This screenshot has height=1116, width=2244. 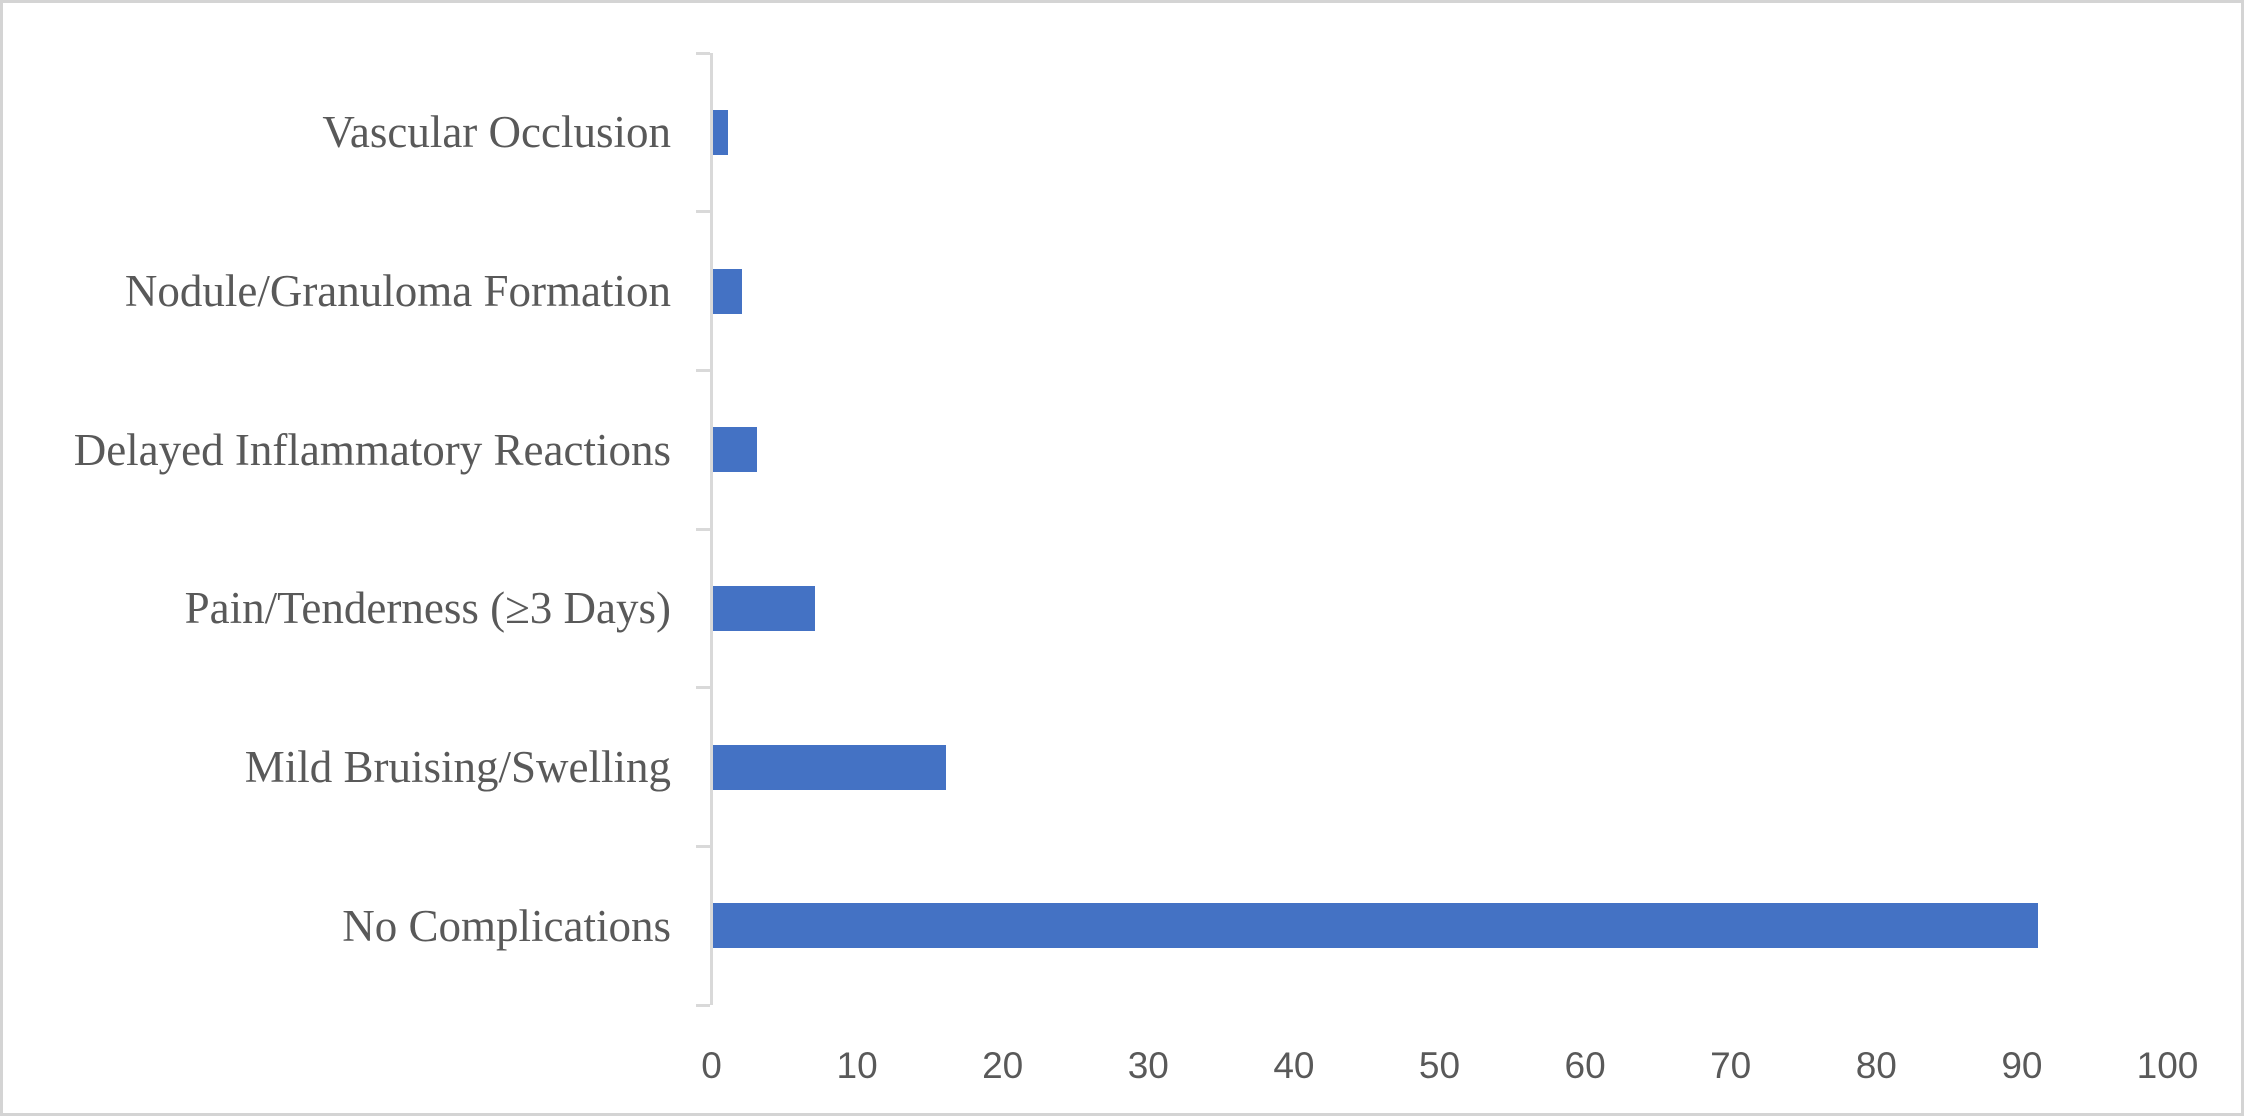 I want to click on x-axis-tick-label: 70, so click(x=1731, y=1065).